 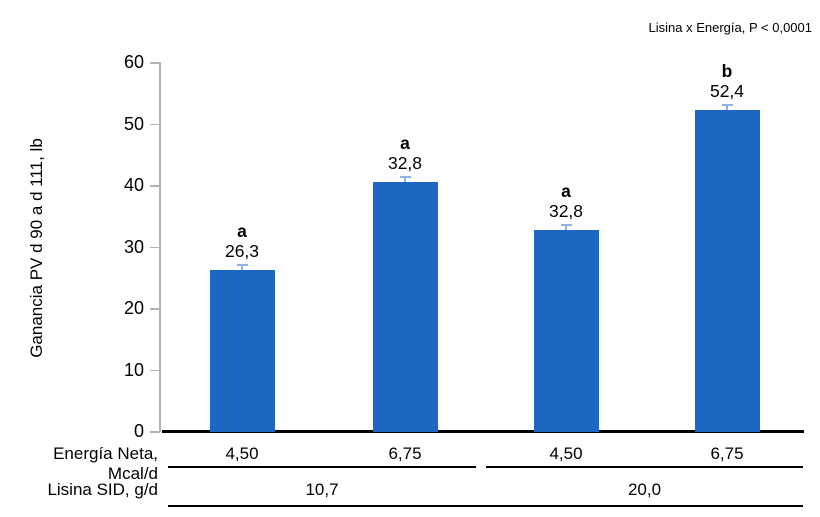 What do you see at coordinates (133, 62) in the screenshot?
I see `y-tick-label: 60` at bounding box center [133, 62].